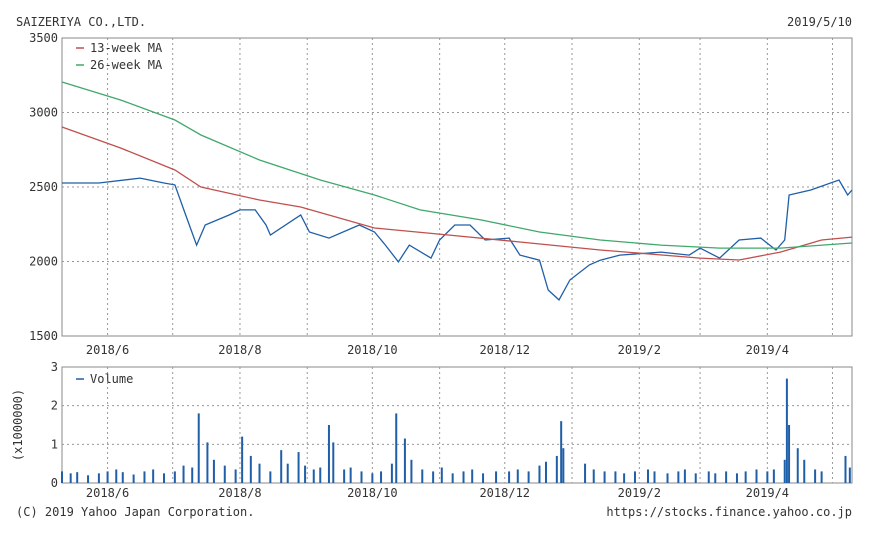  What do you see at coordinates (126, 48) in the screenshot?
I see `legend-label: 13-week MA` at bounding box center [126, 48].